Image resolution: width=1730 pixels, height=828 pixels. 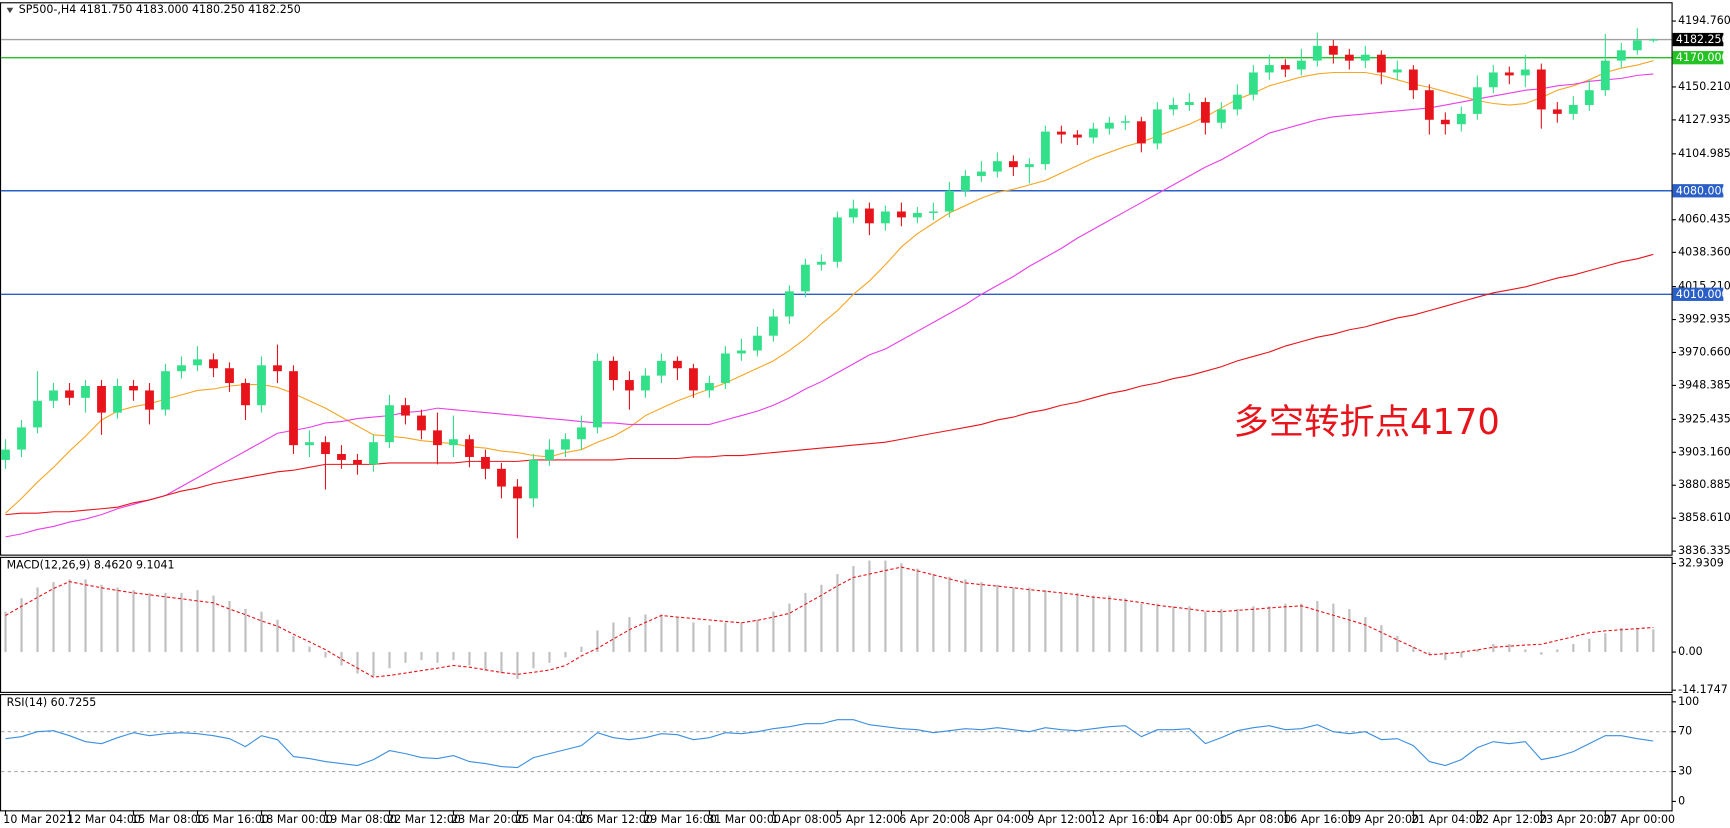 I want to click on x-tick-label: 29 Mar 16:00, so click(x=680, y=819).